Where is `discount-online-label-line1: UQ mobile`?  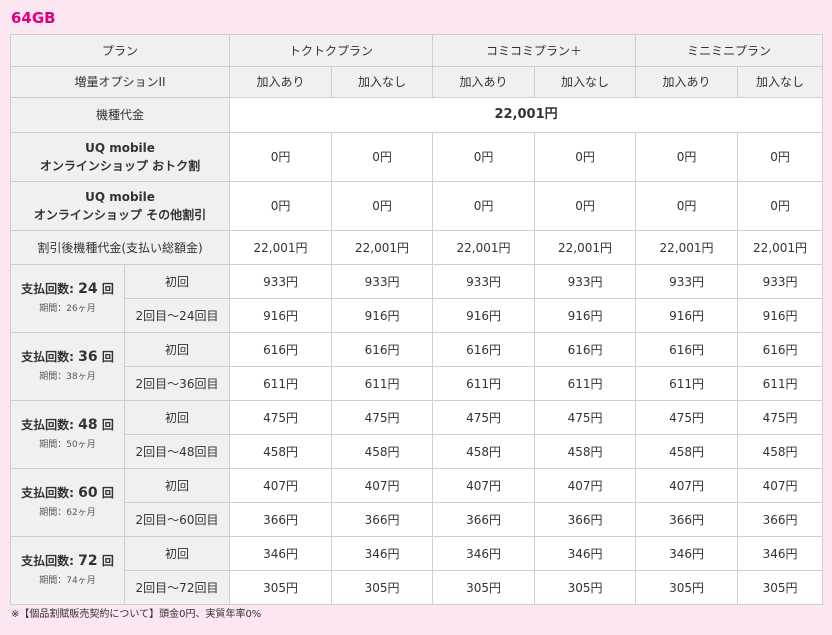 discount-online-label-line1: UQ mobile is located at coordinates (120, 148).